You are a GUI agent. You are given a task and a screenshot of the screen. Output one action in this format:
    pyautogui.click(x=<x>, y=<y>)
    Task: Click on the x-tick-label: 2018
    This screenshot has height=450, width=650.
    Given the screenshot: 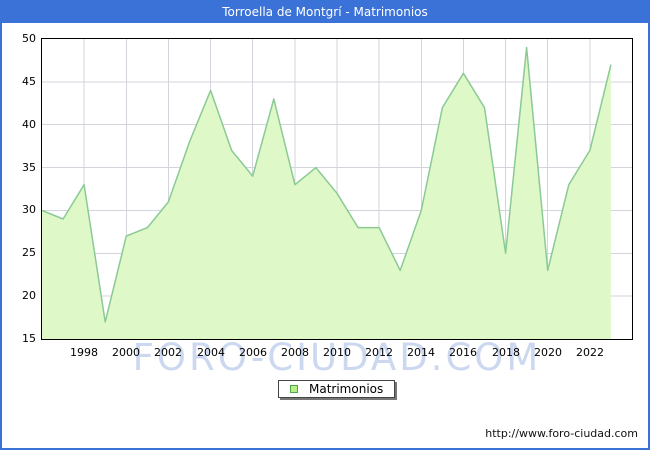 What is the action you would take?
    pyautogui.click(x=506, y=352)
    